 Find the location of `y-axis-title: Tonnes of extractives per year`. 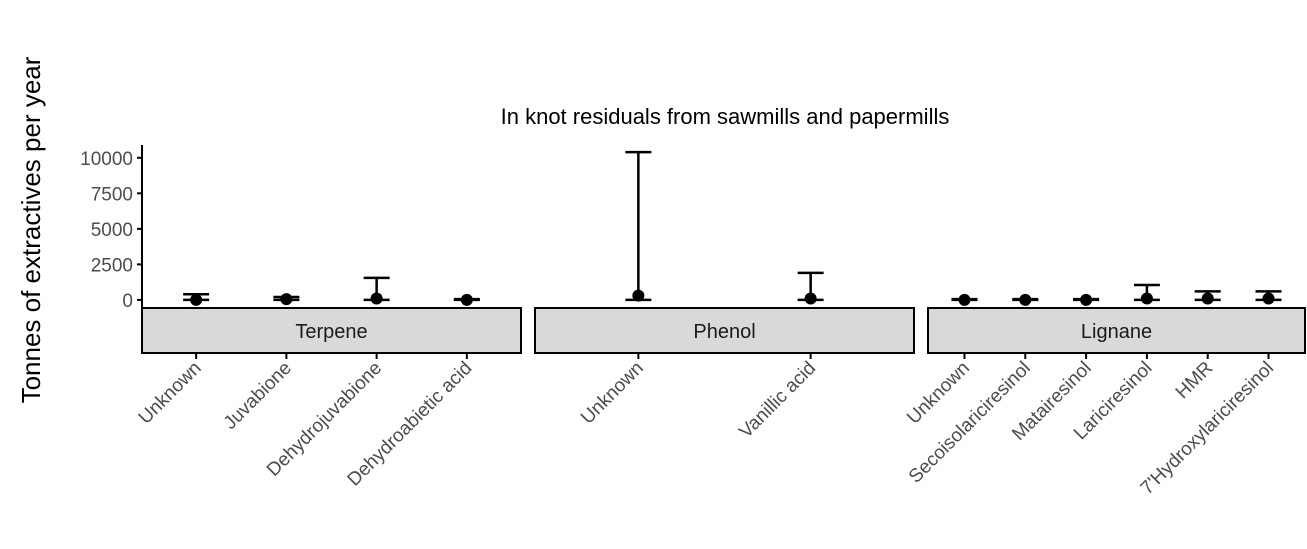

y-axis-title: Tonnes of extractives per year is located at coordinates (31, 229).